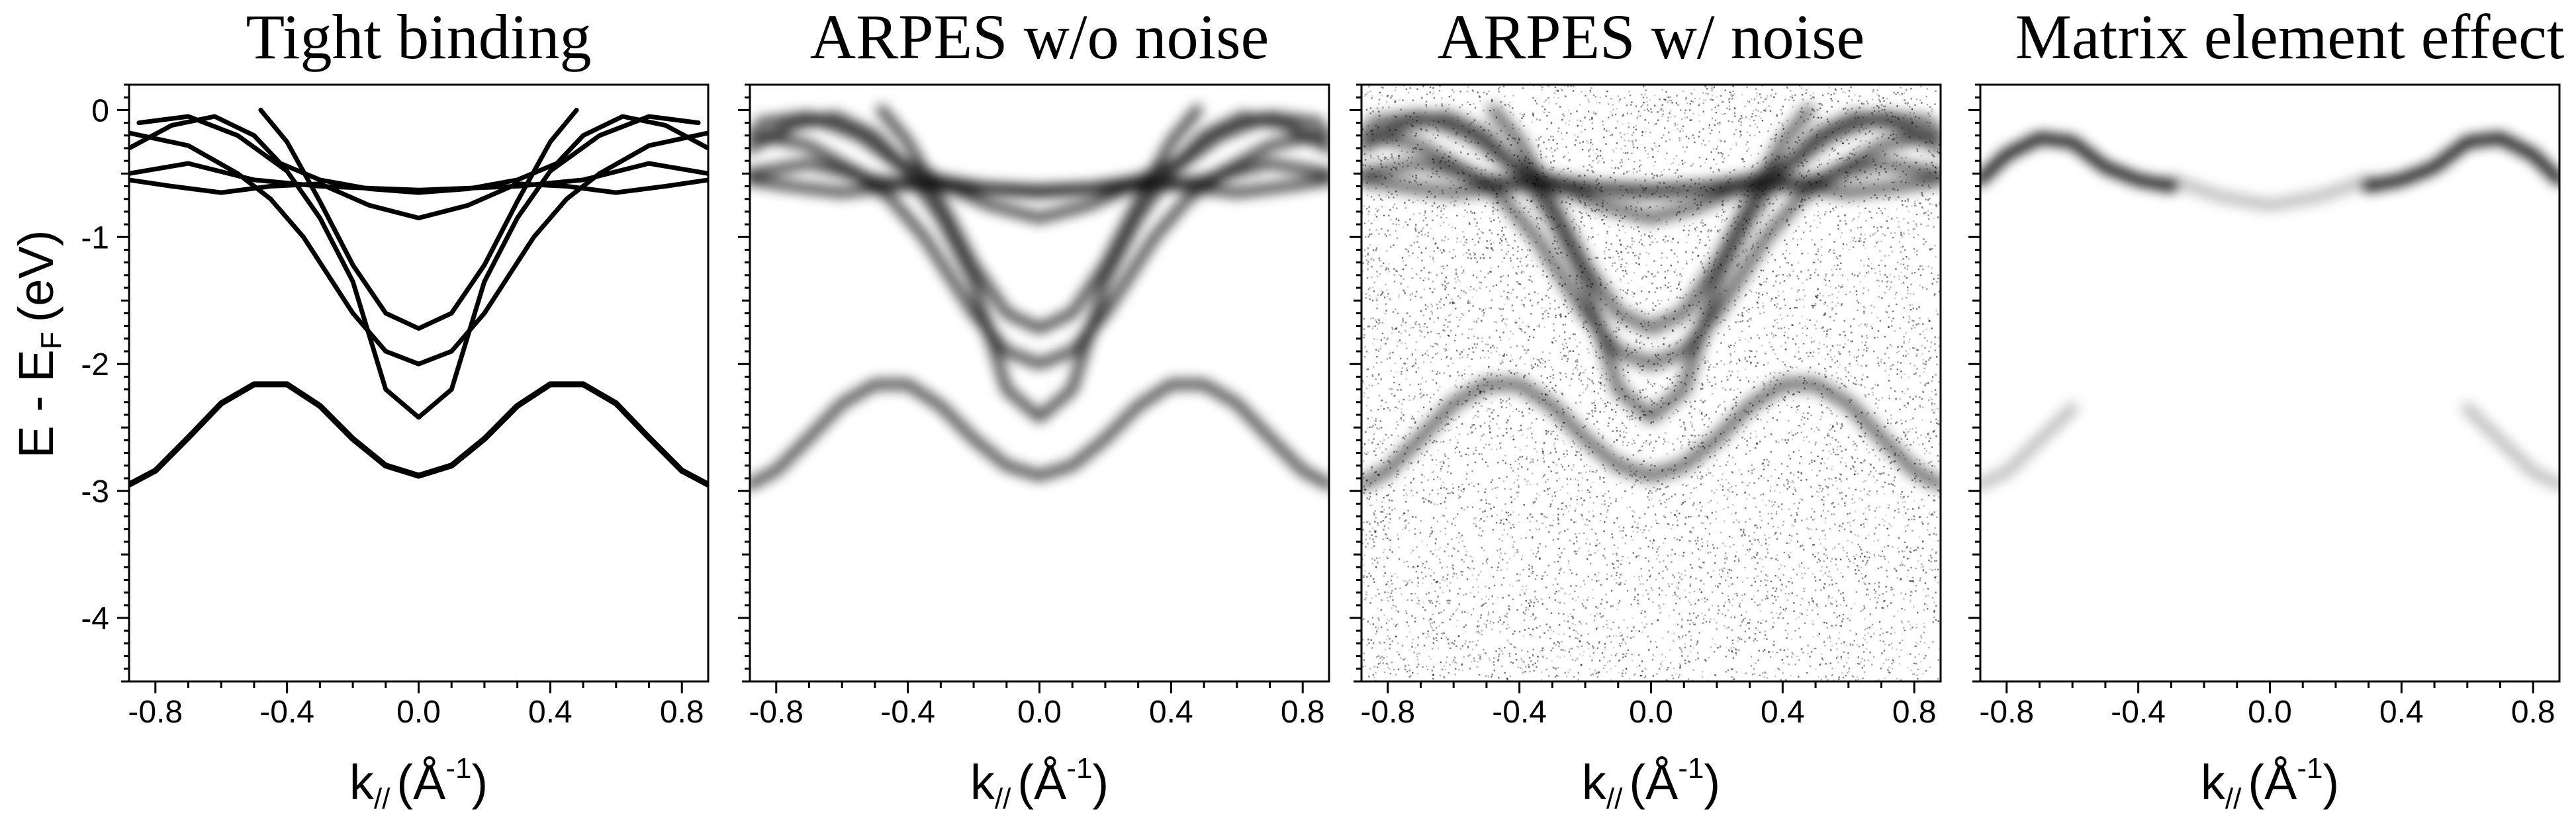 The height and width of the screenshot is (827, 2576). Describe the element at coordinates (1003, 799) in the screenshot. I see `x-axis-label-subscript: //` at that location.